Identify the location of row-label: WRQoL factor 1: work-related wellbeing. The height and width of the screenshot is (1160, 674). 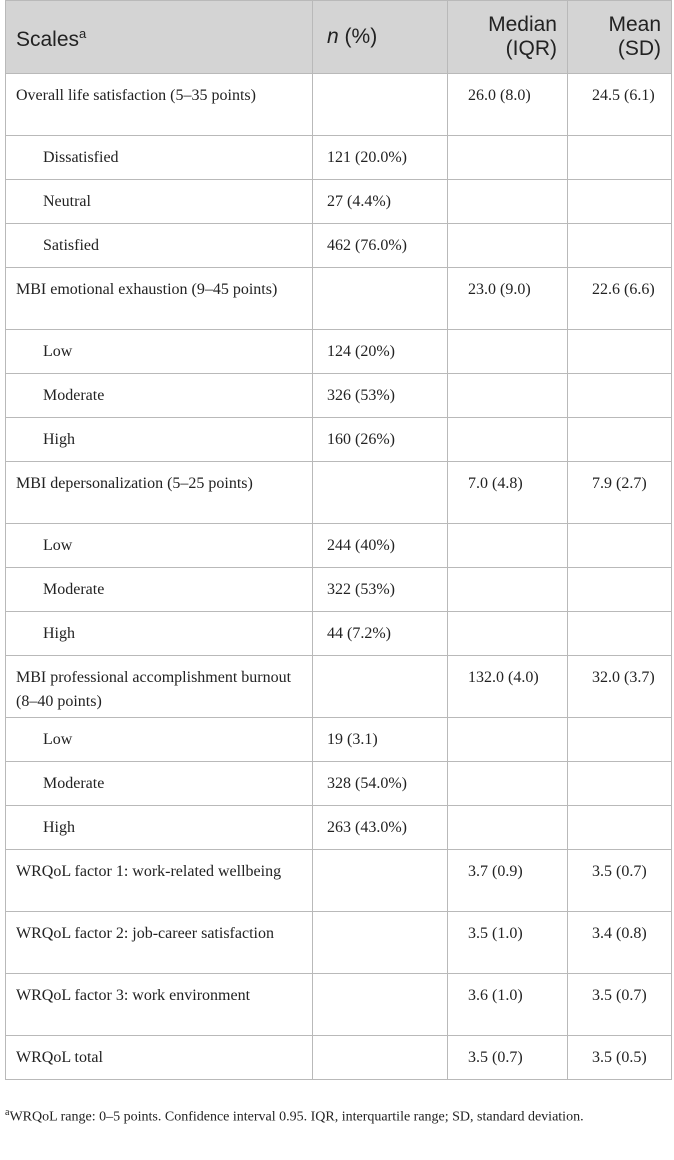
(159, 880).